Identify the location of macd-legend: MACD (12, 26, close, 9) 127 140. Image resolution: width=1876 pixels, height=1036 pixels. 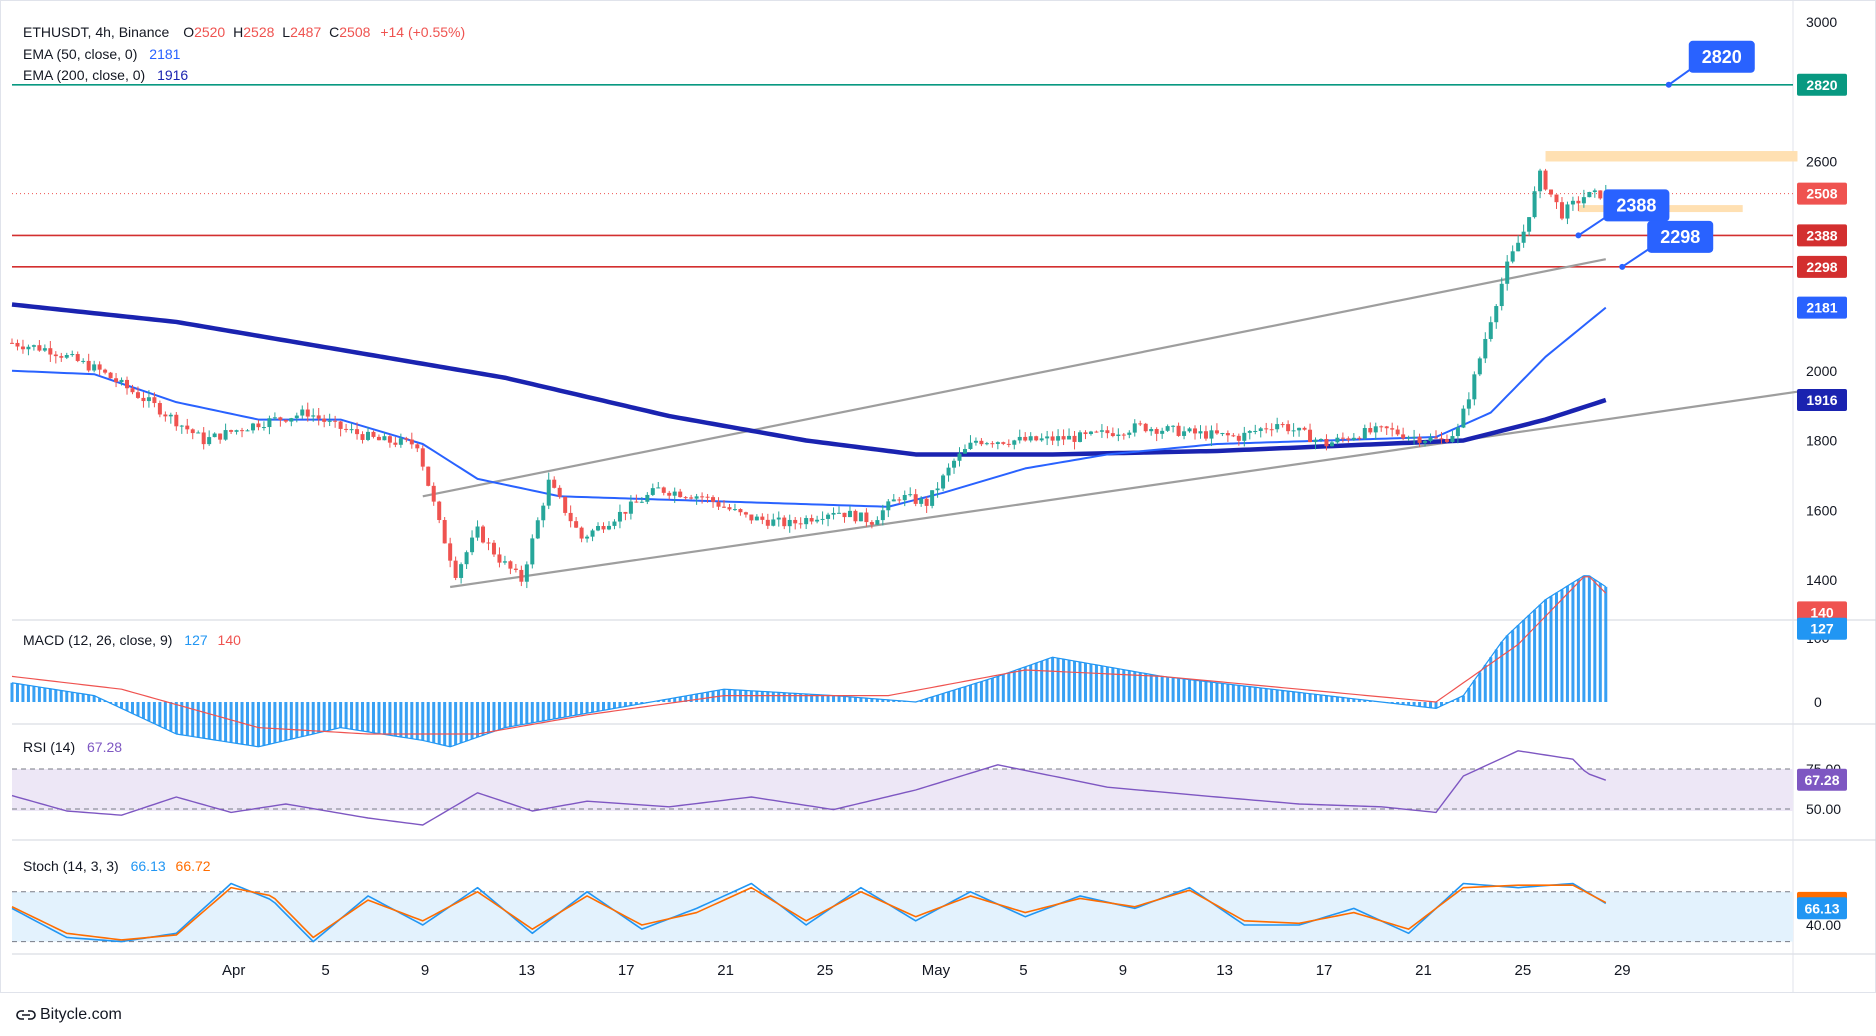
(132, 640).